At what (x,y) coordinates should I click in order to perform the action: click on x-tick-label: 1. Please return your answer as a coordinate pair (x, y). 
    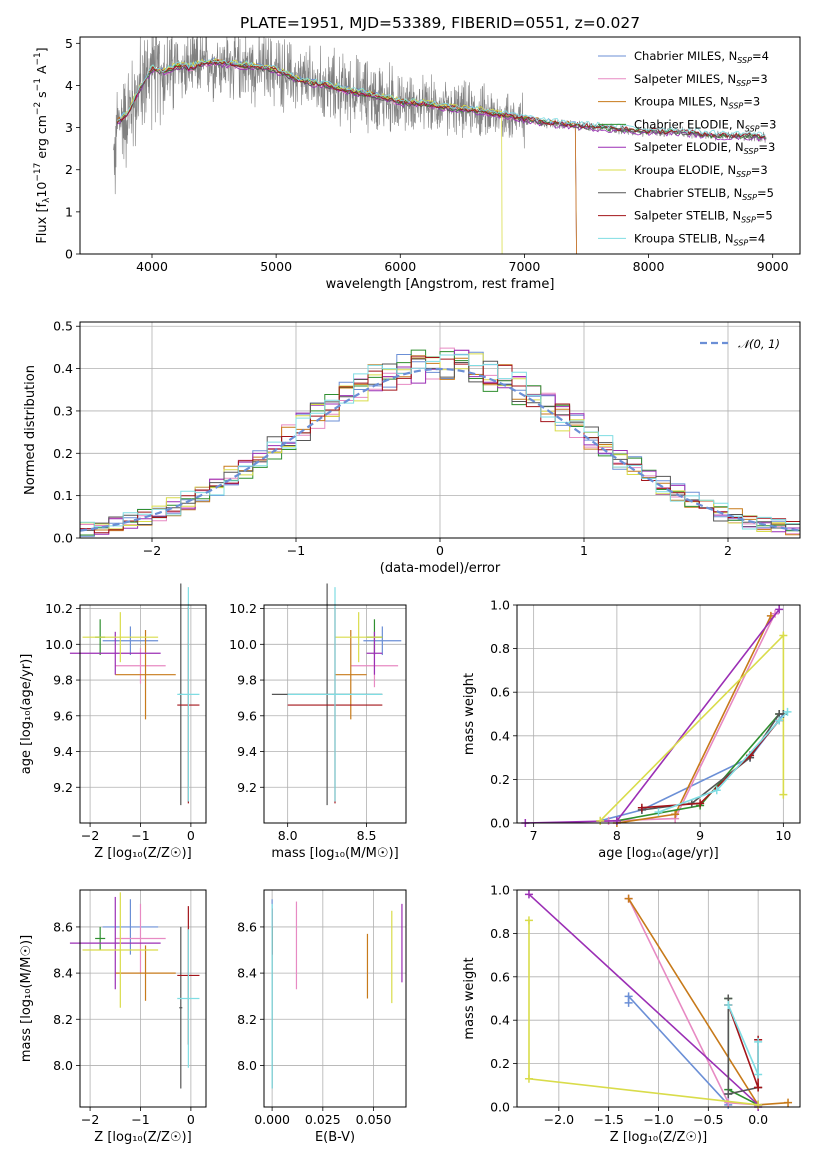
    Looking at the image, I should click on (584, 550).